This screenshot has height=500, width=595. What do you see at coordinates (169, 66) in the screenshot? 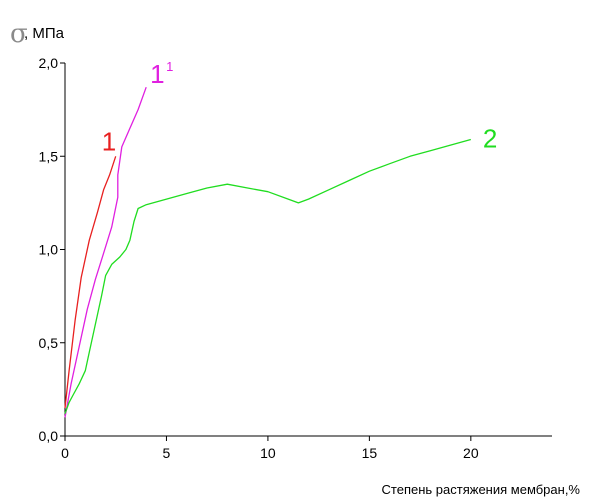
I see `series-label-superscript: 1` at bounding box center [169, 66].